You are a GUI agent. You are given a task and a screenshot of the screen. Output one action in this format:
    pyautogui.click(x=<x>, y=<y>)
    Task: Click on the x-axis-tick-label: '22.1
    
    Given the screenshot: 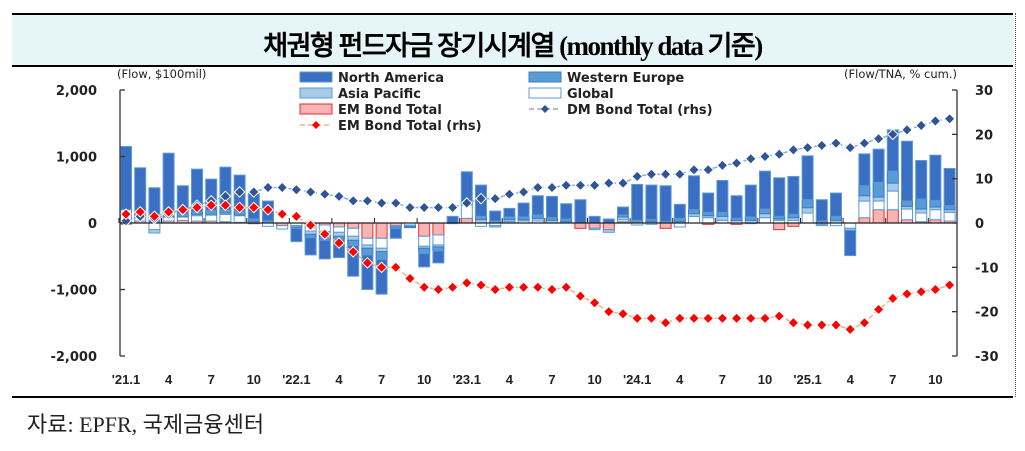 What is the action you would take?
    pyautogui.click(x=296, y=379)
    